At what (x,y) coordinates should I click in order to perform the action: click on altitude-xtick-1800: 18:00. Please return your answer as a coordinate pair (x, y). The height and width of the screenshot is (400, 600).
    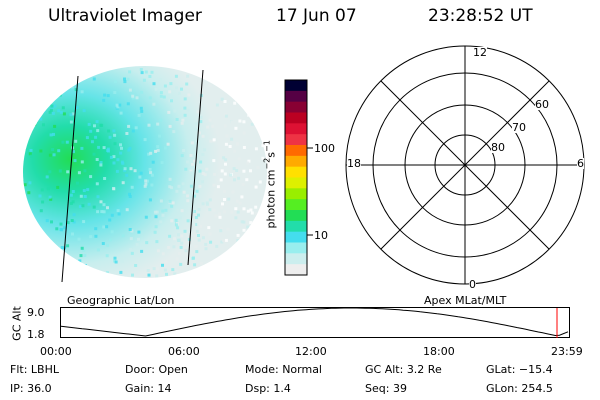
    Looking at the image, I should click on (439, 351).